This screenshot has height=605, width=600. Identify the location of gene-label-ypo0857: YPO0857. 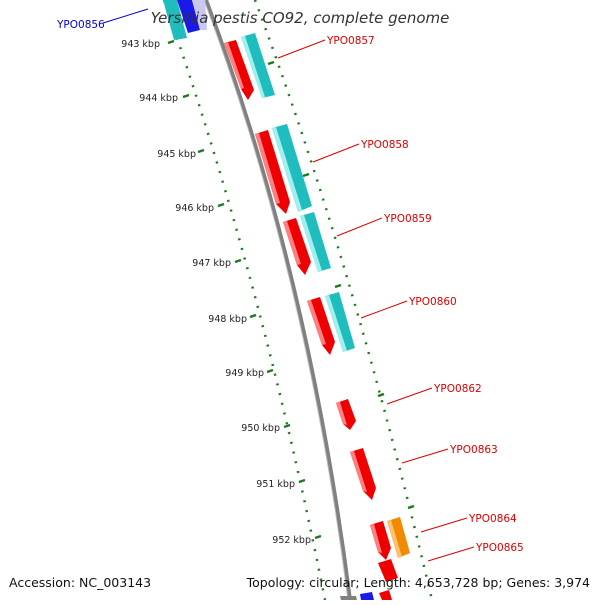
(350, 41).